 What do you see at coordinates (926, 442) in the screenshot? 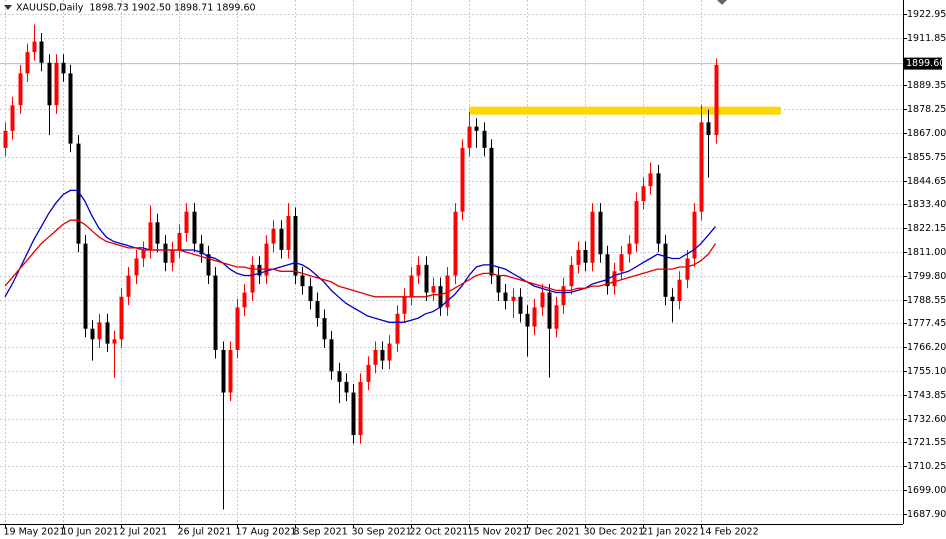
I see `y-tick-label: 1721.55` at bounding box center [926, 442].